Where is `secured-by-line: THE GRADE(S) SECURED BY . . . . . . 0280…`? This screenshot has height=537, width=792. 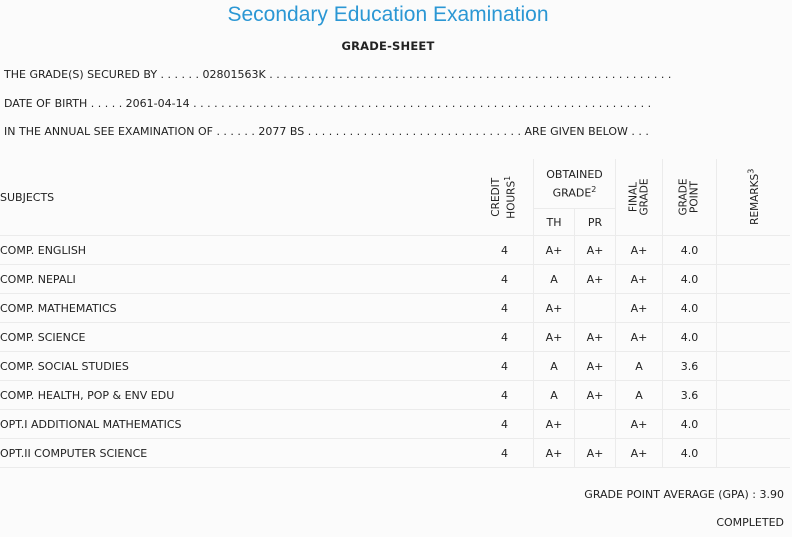
secured-by-line: THE GRADE(S) SECURED BY . . . . . . 0280… is located at coordinates (338, 74).